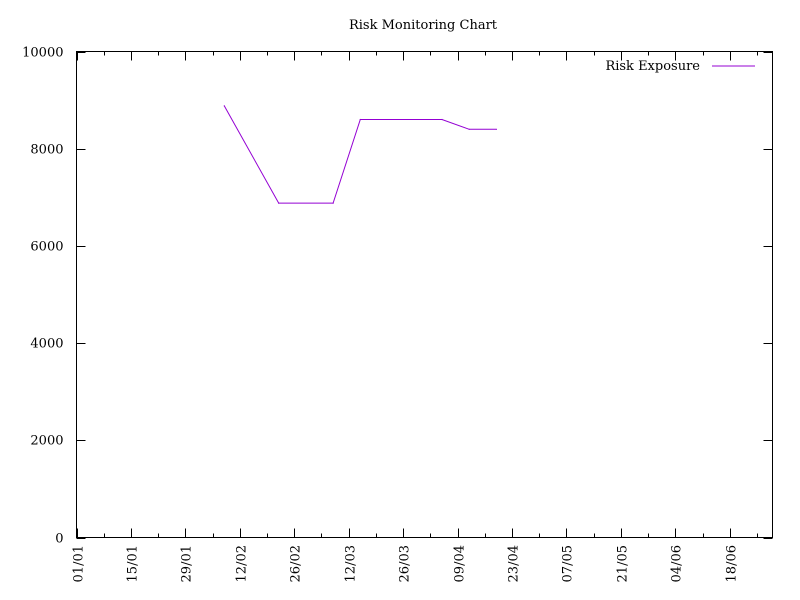  Describe the element at coordinates (568, 563) in the screenshot. I see `x-tick-label-9: 07/05` at that location.